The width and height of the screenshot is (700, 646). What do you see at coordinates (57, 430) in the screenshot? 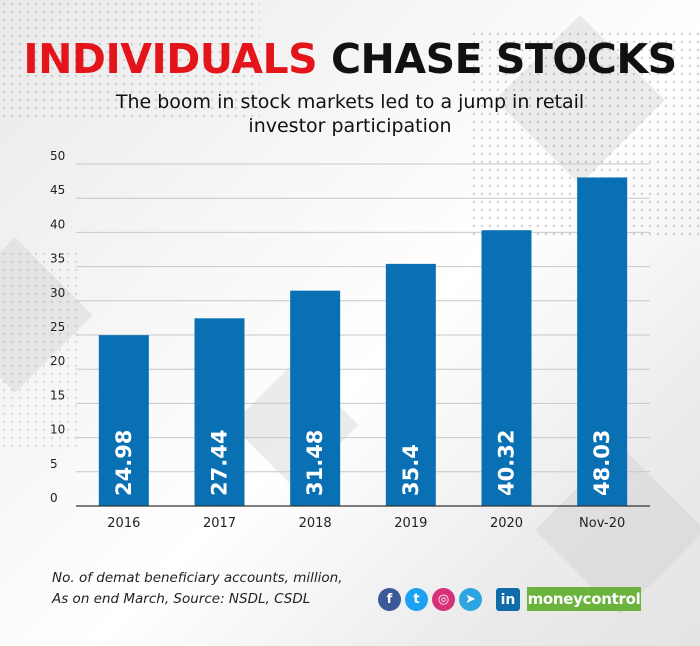
I see `y-tick-label: 10` at bounding box center [57, 430].